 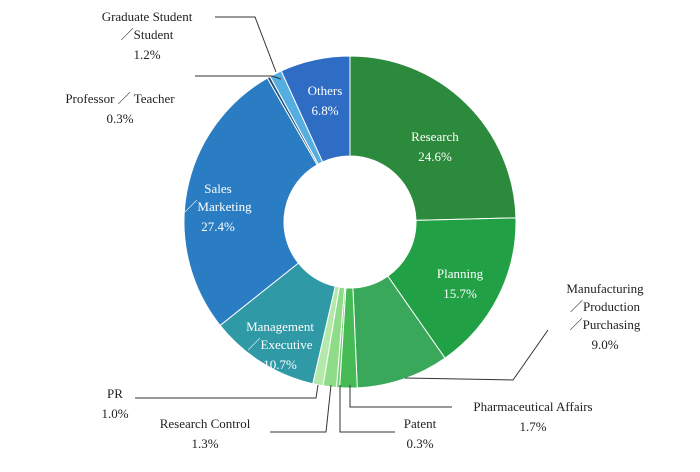 What do you see at coordinates (280, 344) in the screenshot?
I see `segment-label: ／Executive` at bounding box center [280, 344].